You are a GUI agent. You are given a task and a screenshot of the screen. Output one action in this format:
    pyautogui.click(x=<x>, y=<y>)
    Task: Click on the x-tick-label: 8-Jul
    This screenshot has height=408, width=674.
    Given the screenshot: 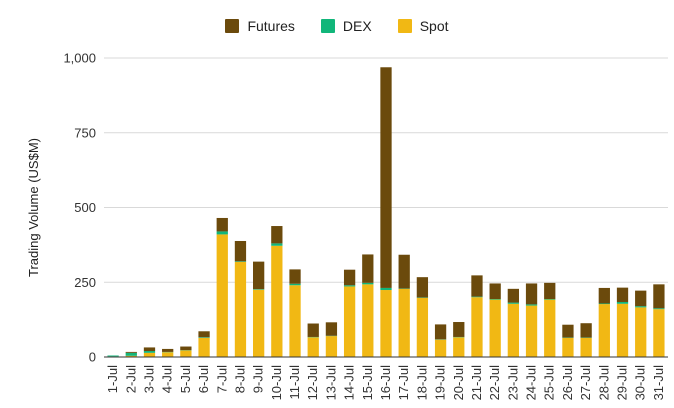 What is the action you would take?
    pyautogui.click(x=239, y=379)
    